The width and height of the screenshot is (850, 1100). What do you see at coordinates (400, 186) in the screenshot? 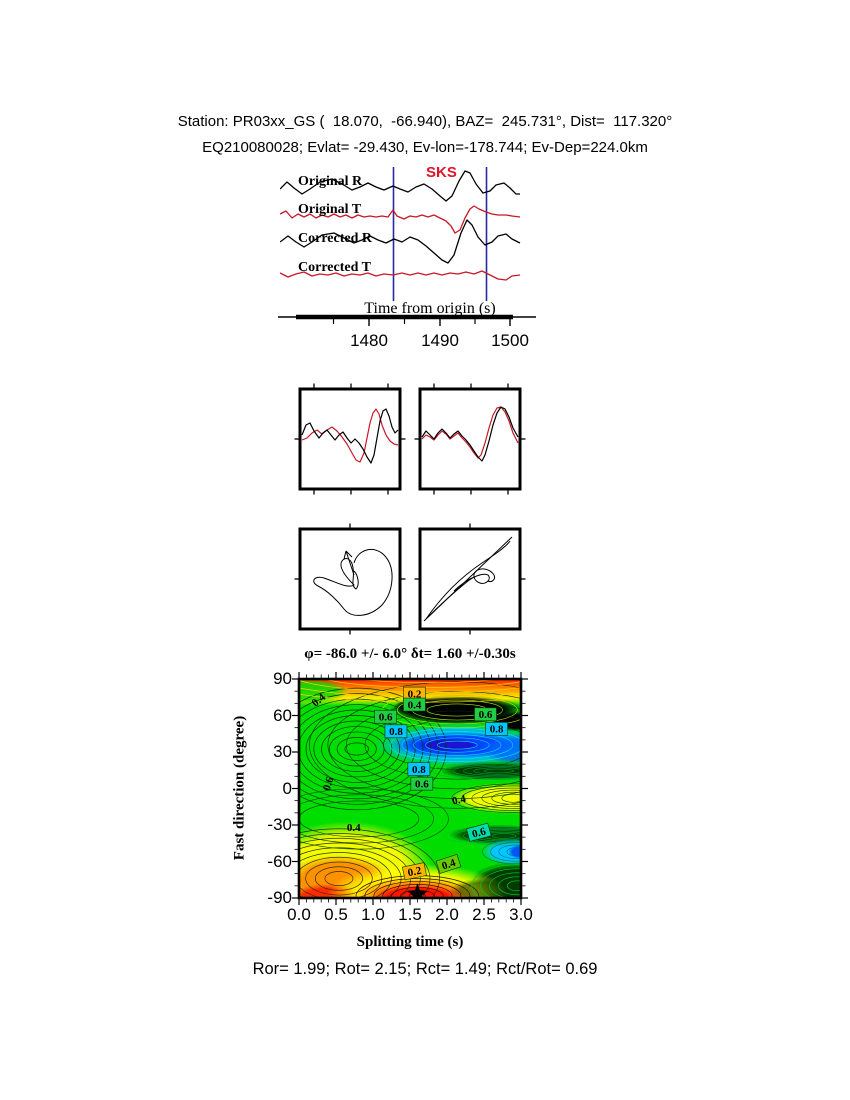
I see `trace-original-r` at bounding box center [400, 186].